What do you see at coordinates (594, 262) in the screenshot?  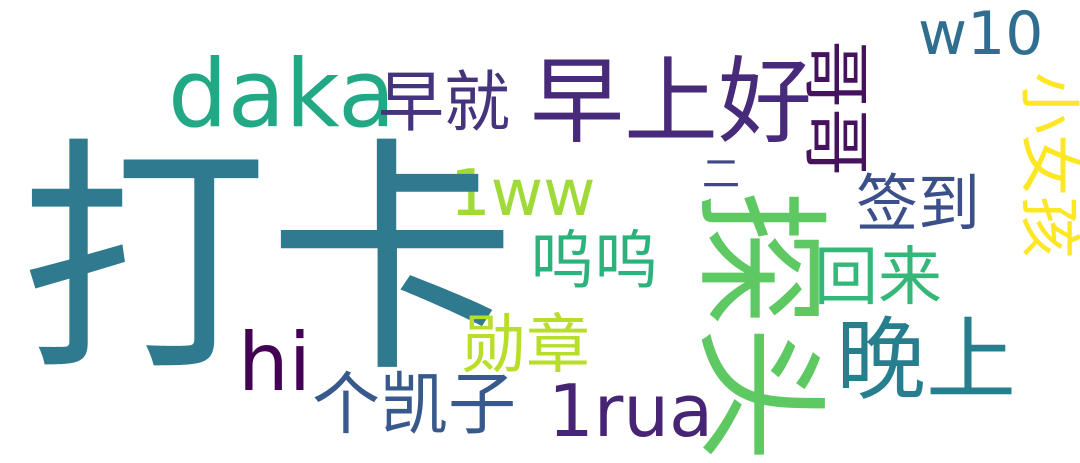 I see `word-wuwu: 呜呜` at bounding box center [594, 262].